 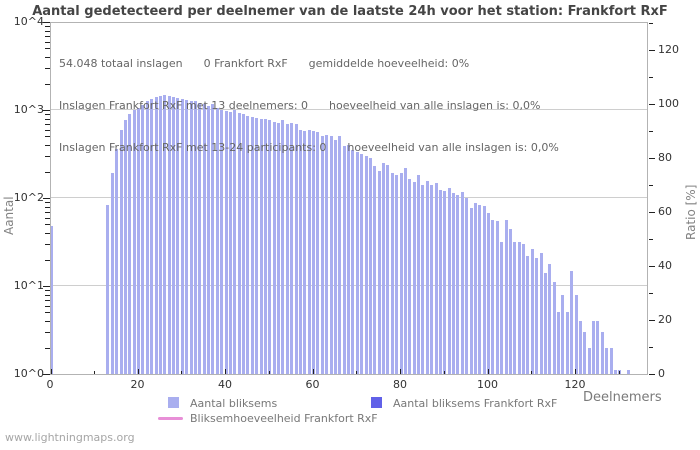 I want to click on x-axis-title: Deelnemers, so click(x=622, y=397).